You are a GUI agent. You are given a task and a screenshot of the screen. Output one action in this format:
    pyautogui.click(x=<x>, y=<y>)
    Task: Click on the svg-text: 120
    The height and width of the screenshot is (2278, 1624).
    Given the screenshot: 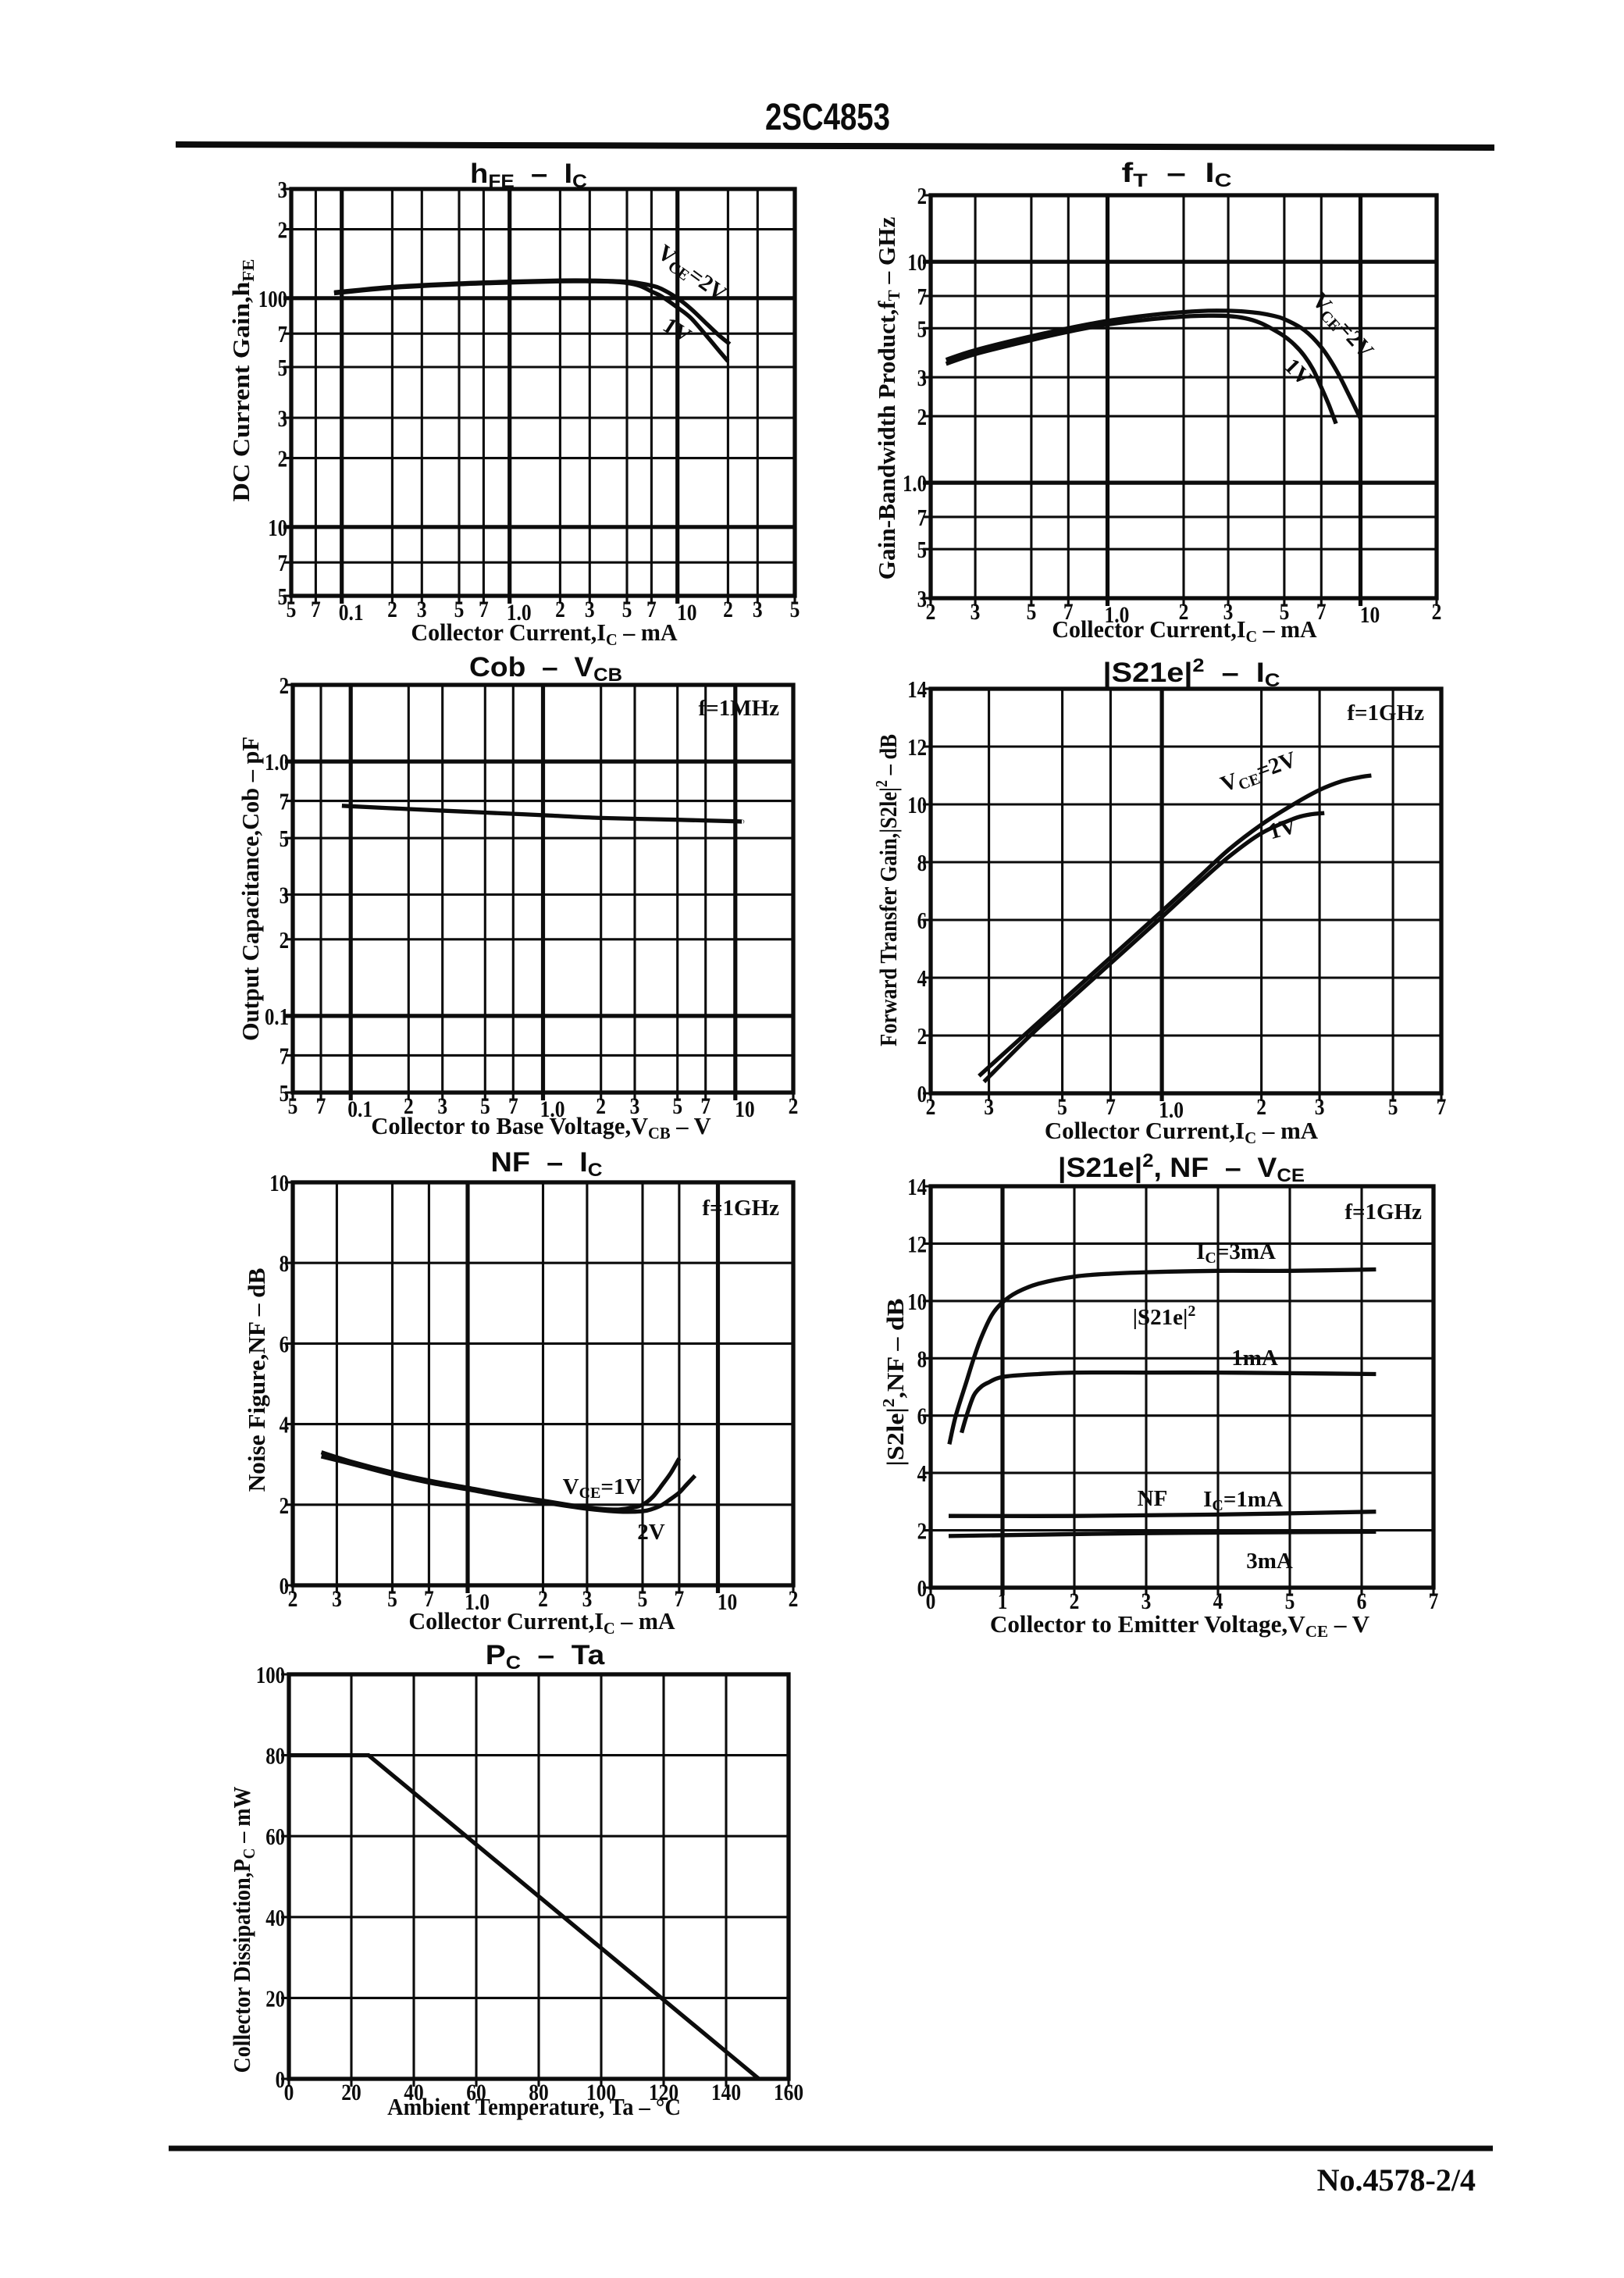 What is the action you would take?
    pyautogui.click(x=663, y=2092)
    